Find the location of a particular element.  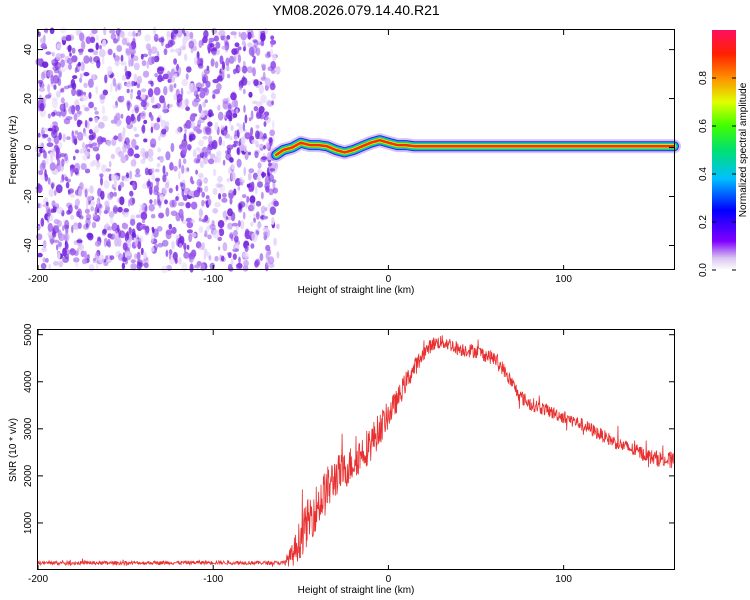

y-tick-label: -40 is located at coordinates (28, 245).